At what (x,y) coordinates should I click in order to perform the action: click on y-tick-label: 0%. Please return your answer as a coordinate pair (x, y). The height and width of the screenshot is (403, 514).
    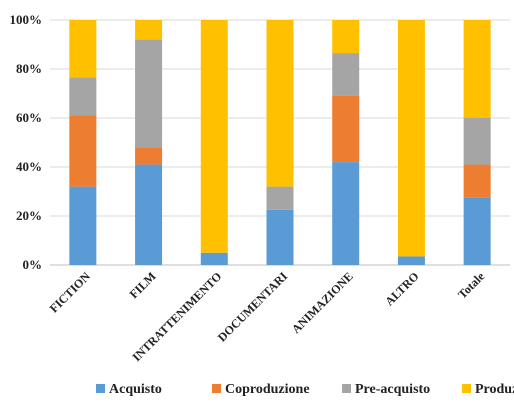
    Looking at the image, I should click on (33, 264).